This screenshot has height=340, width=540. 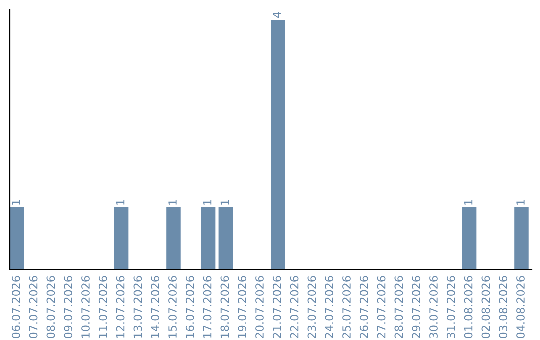 I want to click on x-tick-label: 23.07.2026, so click(x=312, y=307).